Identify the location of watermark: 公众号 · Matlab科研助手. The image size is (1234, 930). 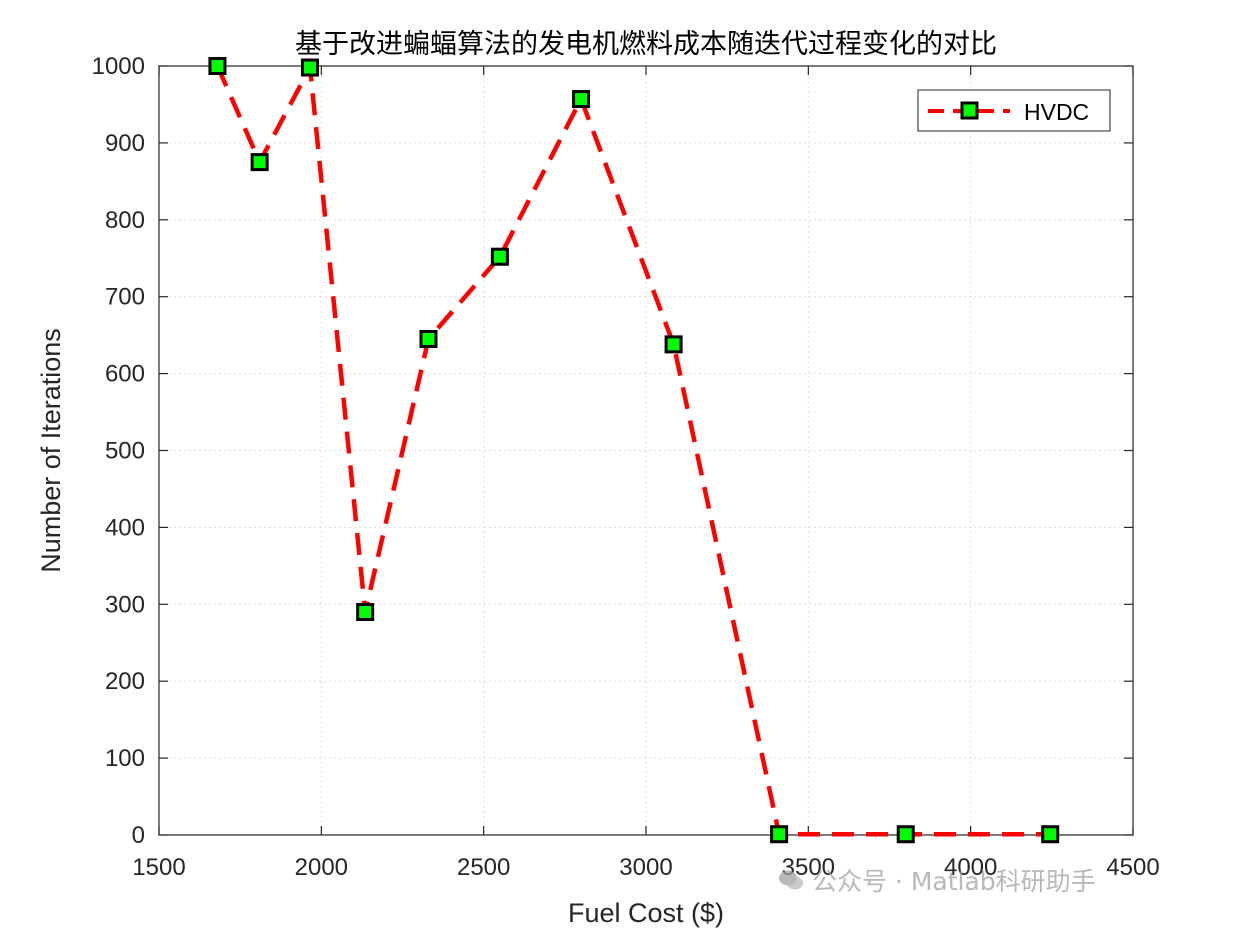
(937, 880).